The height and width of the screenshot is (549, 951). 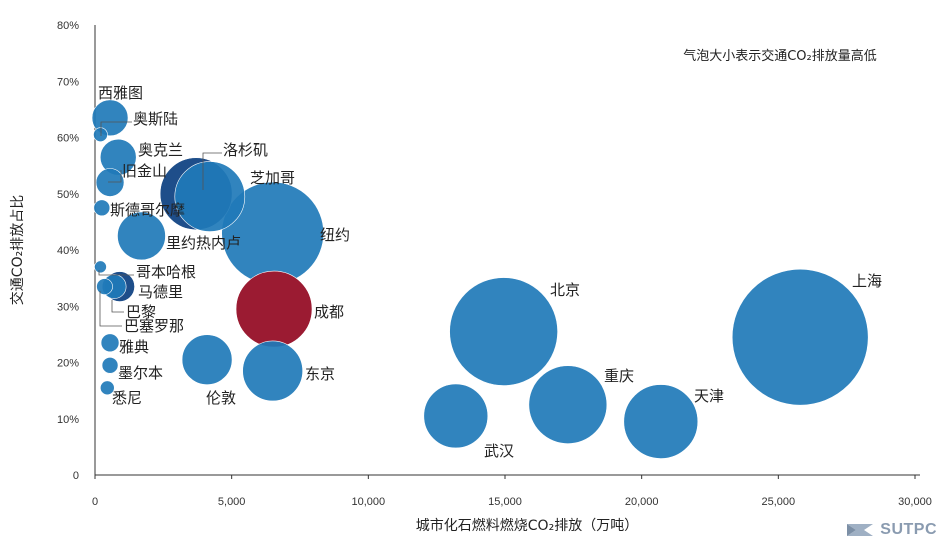 I want to click on x-tick-label: 20,000, so click(x=642, y=502).